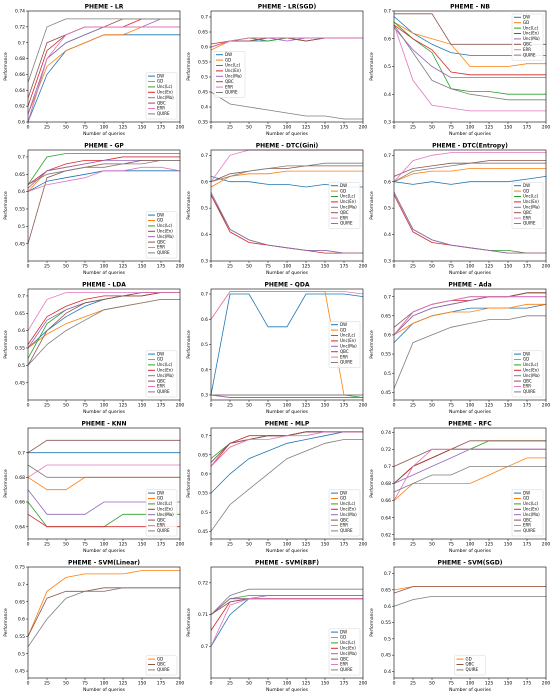  I want to click on legend-label: ERR, so click(527, 49).